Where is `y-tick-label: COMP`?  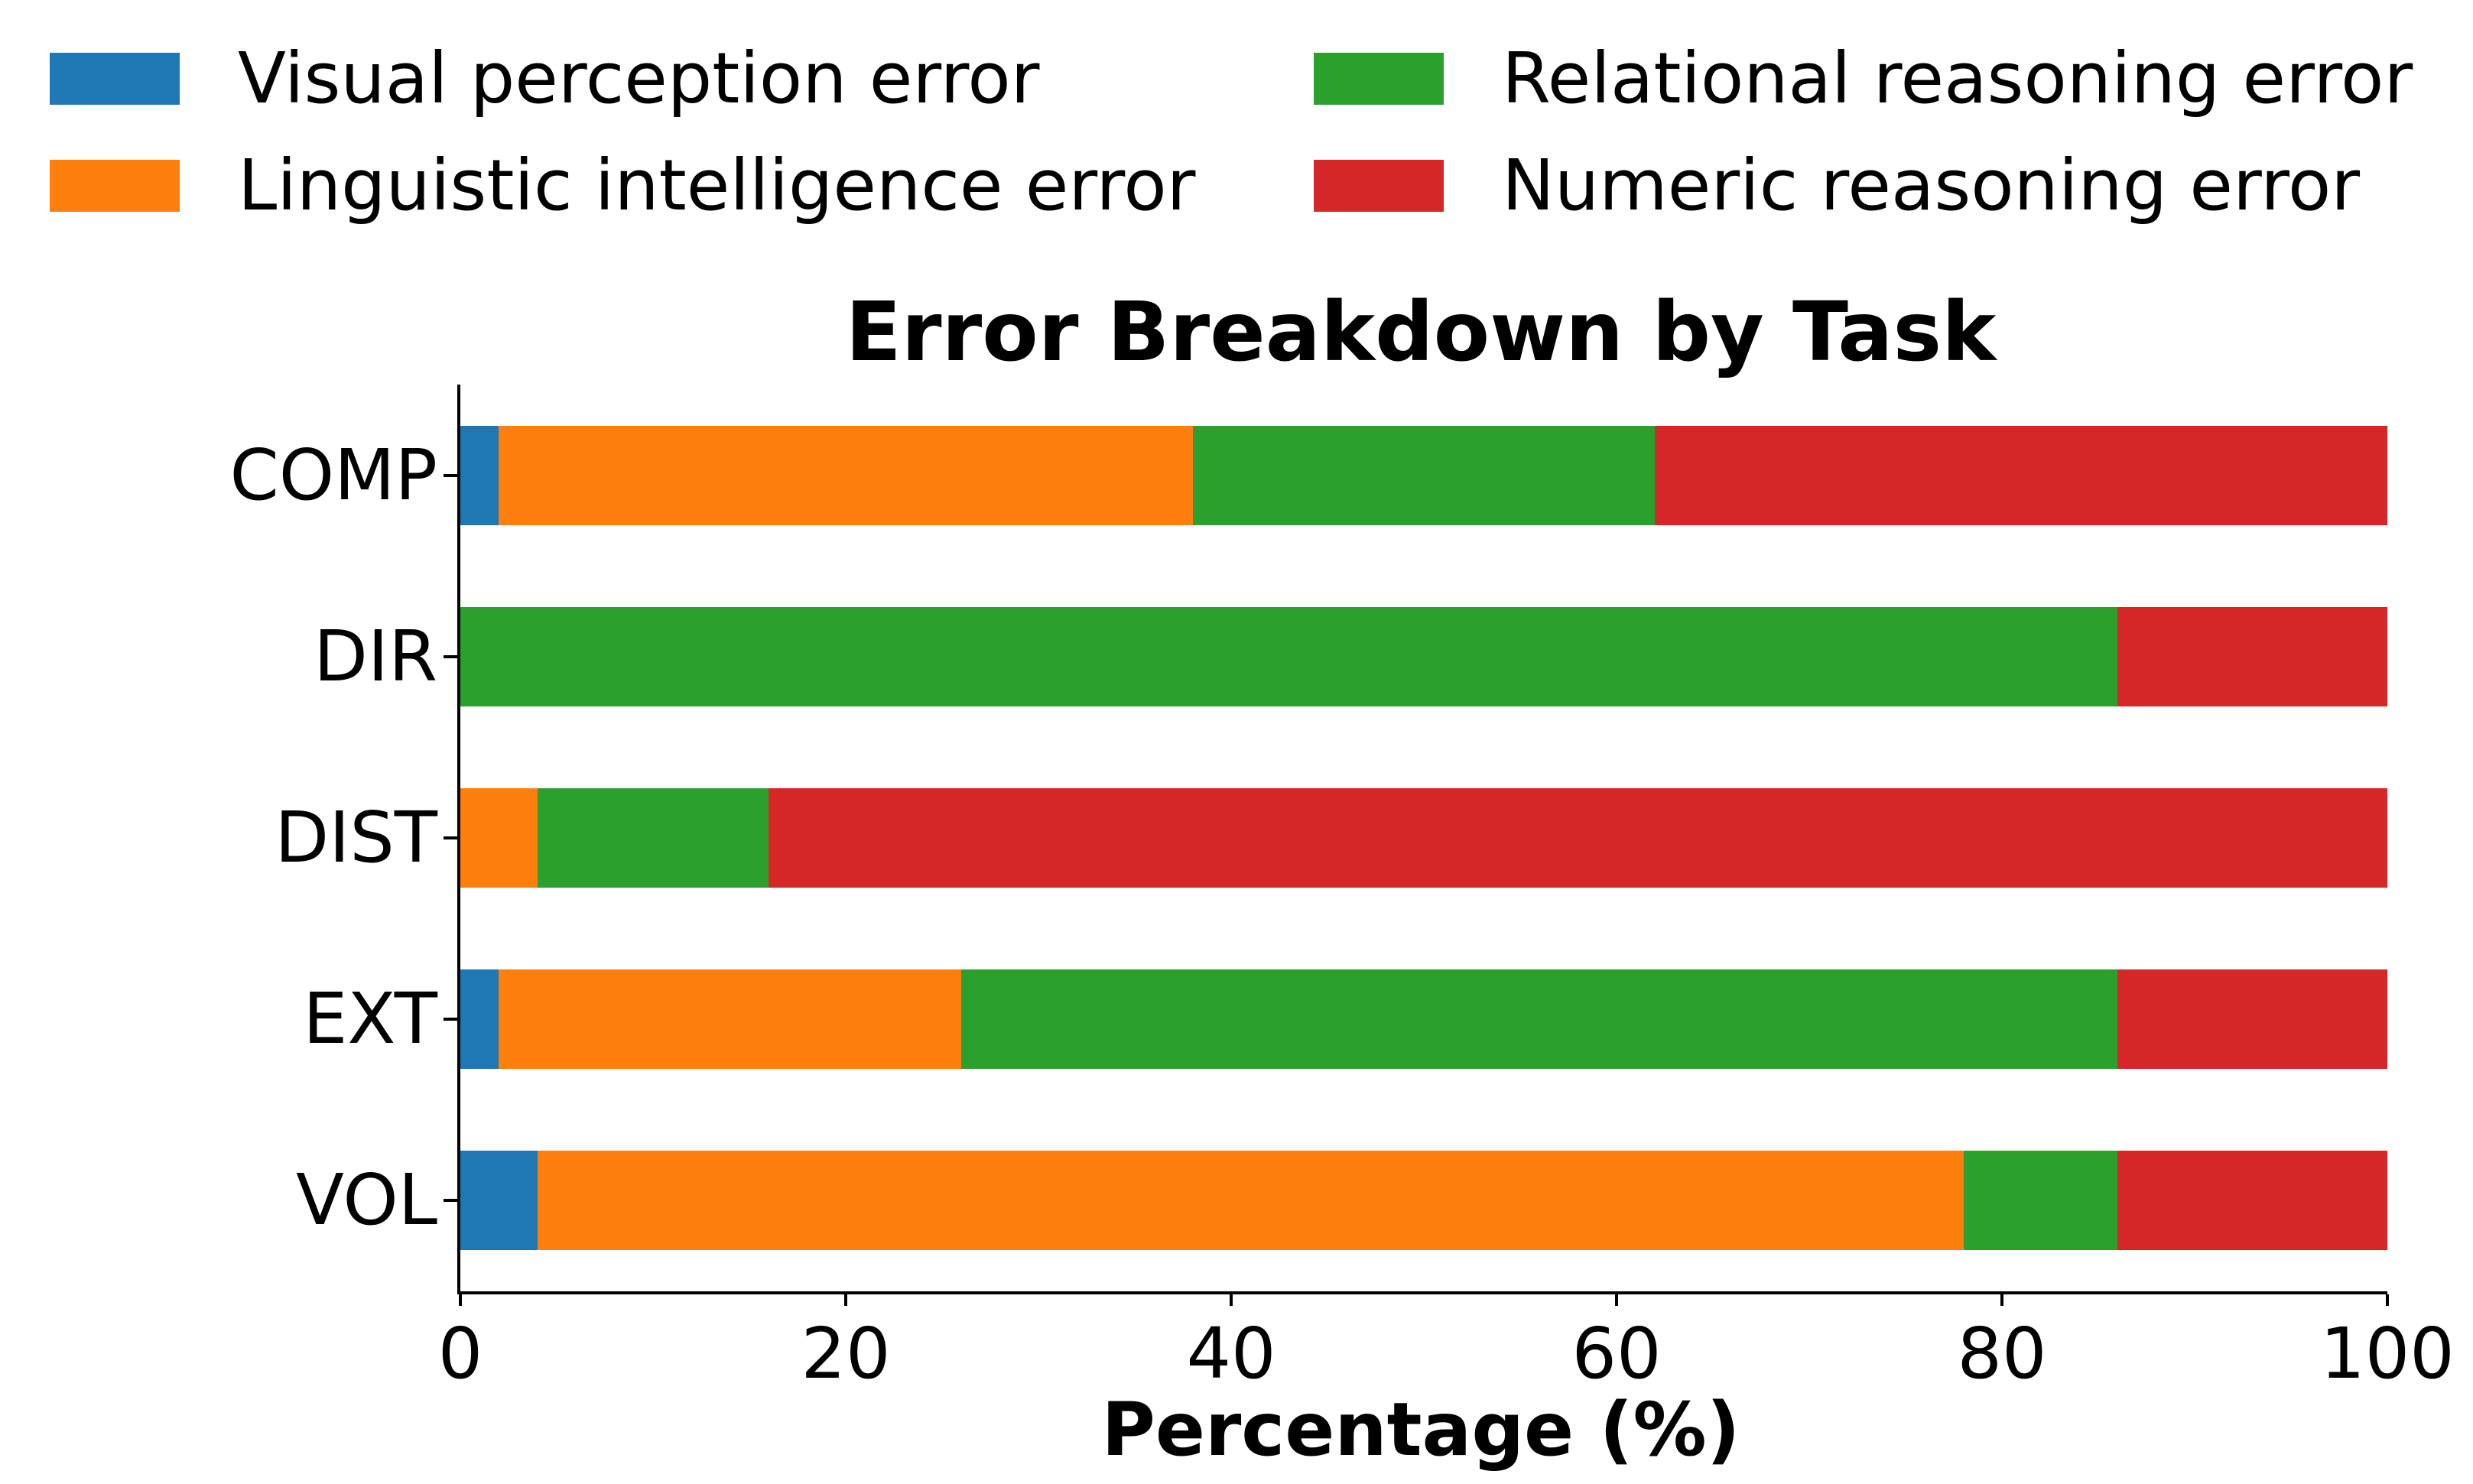
y-tick-label: COMP is located at coordinates (333, 475).